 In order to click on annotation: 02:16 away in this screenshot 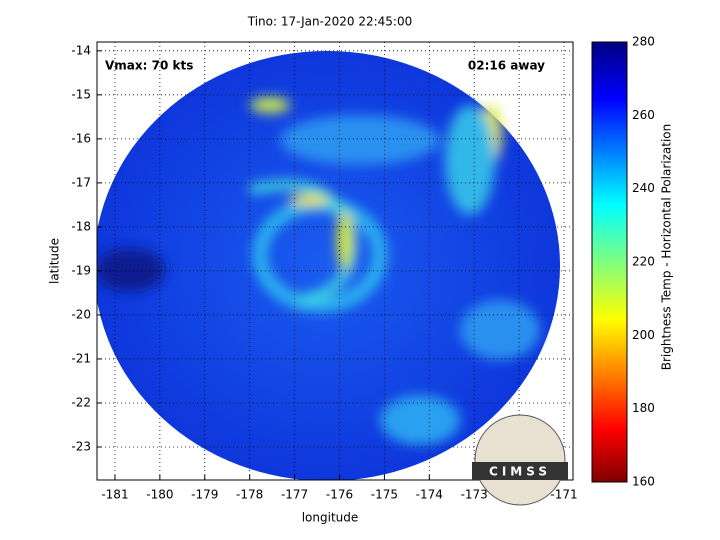, I will do `click(506, 66)`.